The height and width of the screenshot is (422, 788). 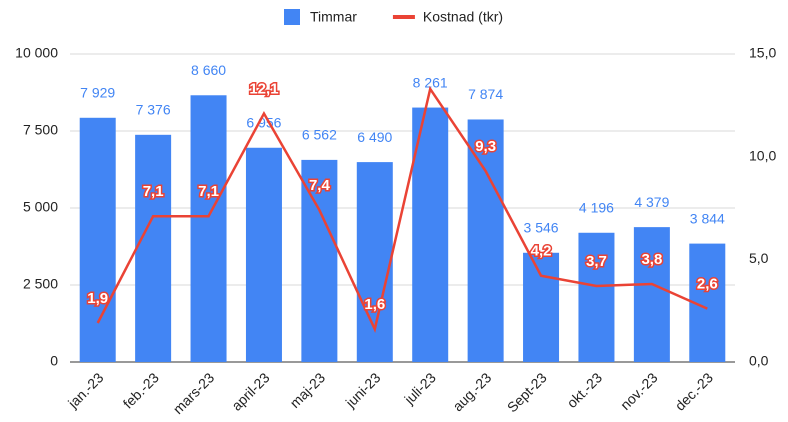 What do you see at coordinates (194, 393) in the screenshot?
I see `x-tick-label: mars-23` at bounding box center [194, 393].